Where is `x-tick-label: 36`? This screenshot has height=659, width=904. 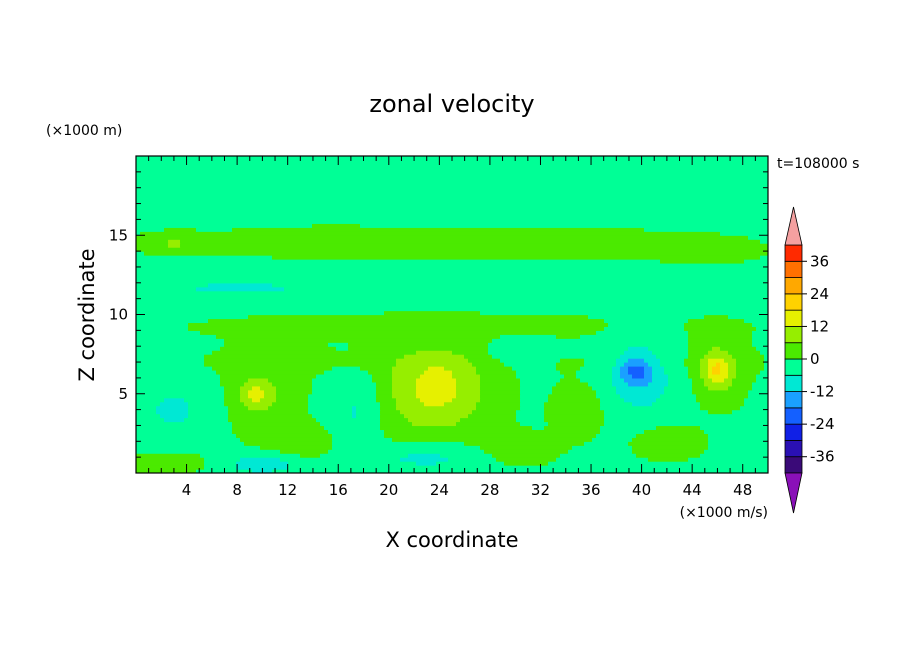 x-tick-label: 36 is located at coordinates (590, 490).